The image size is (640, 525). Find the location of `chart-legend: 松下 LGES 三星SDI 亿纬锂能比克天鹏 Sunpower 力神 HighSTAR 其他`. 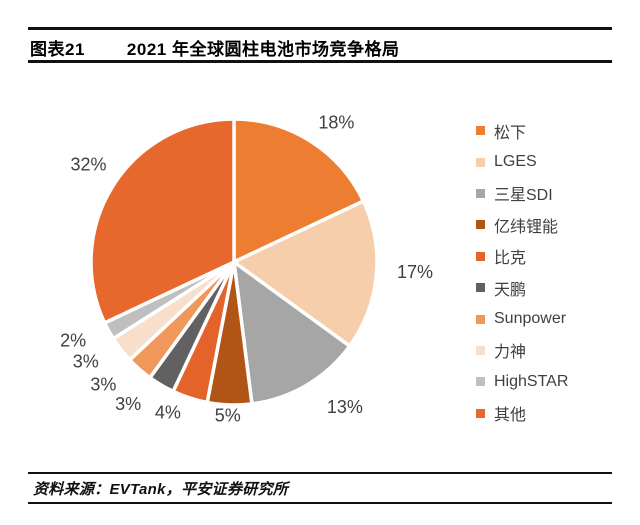

chart-legend: 松下 LGES 三星SDI 亿纬锂能比克天鹏 Sunpower 力神 HighSTAR 其他 is located at coordinates (556, 272).